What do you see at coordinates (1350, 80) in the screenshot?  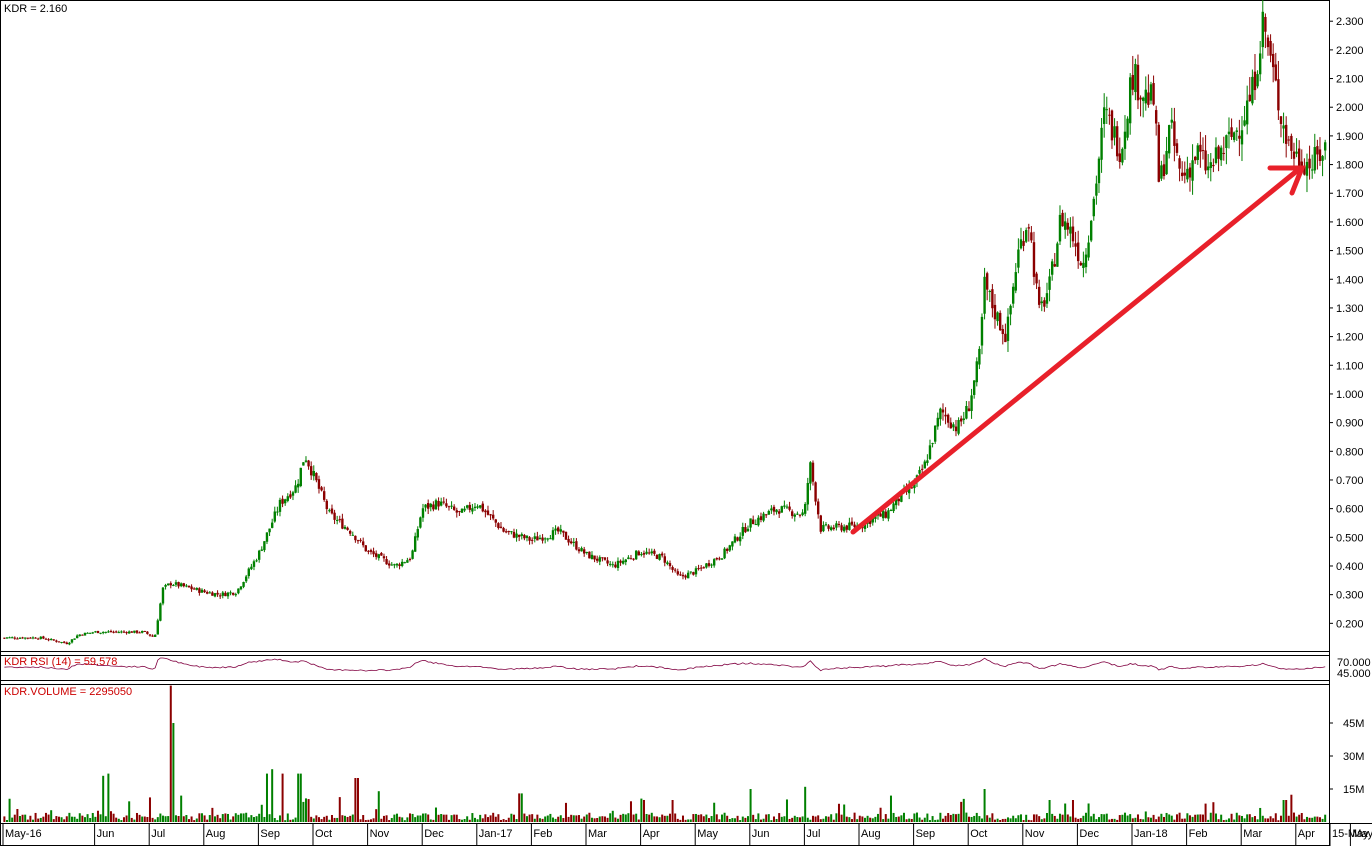 I see `price-y-tick-label: 2.100` at bounding box center [1350, 80].